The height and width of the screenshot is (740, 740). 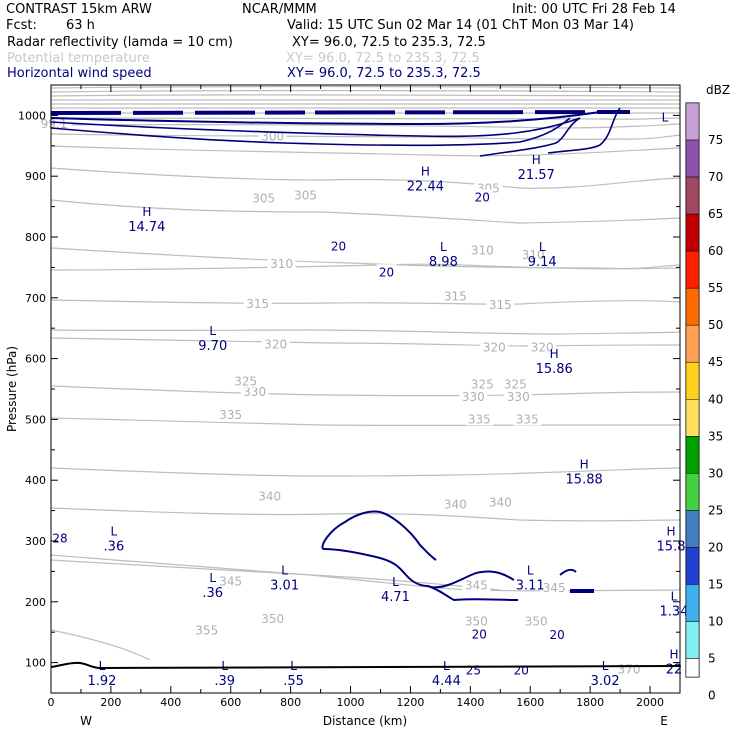 I want to click on x-tick-label: 2000, so click(x=650, y=702).